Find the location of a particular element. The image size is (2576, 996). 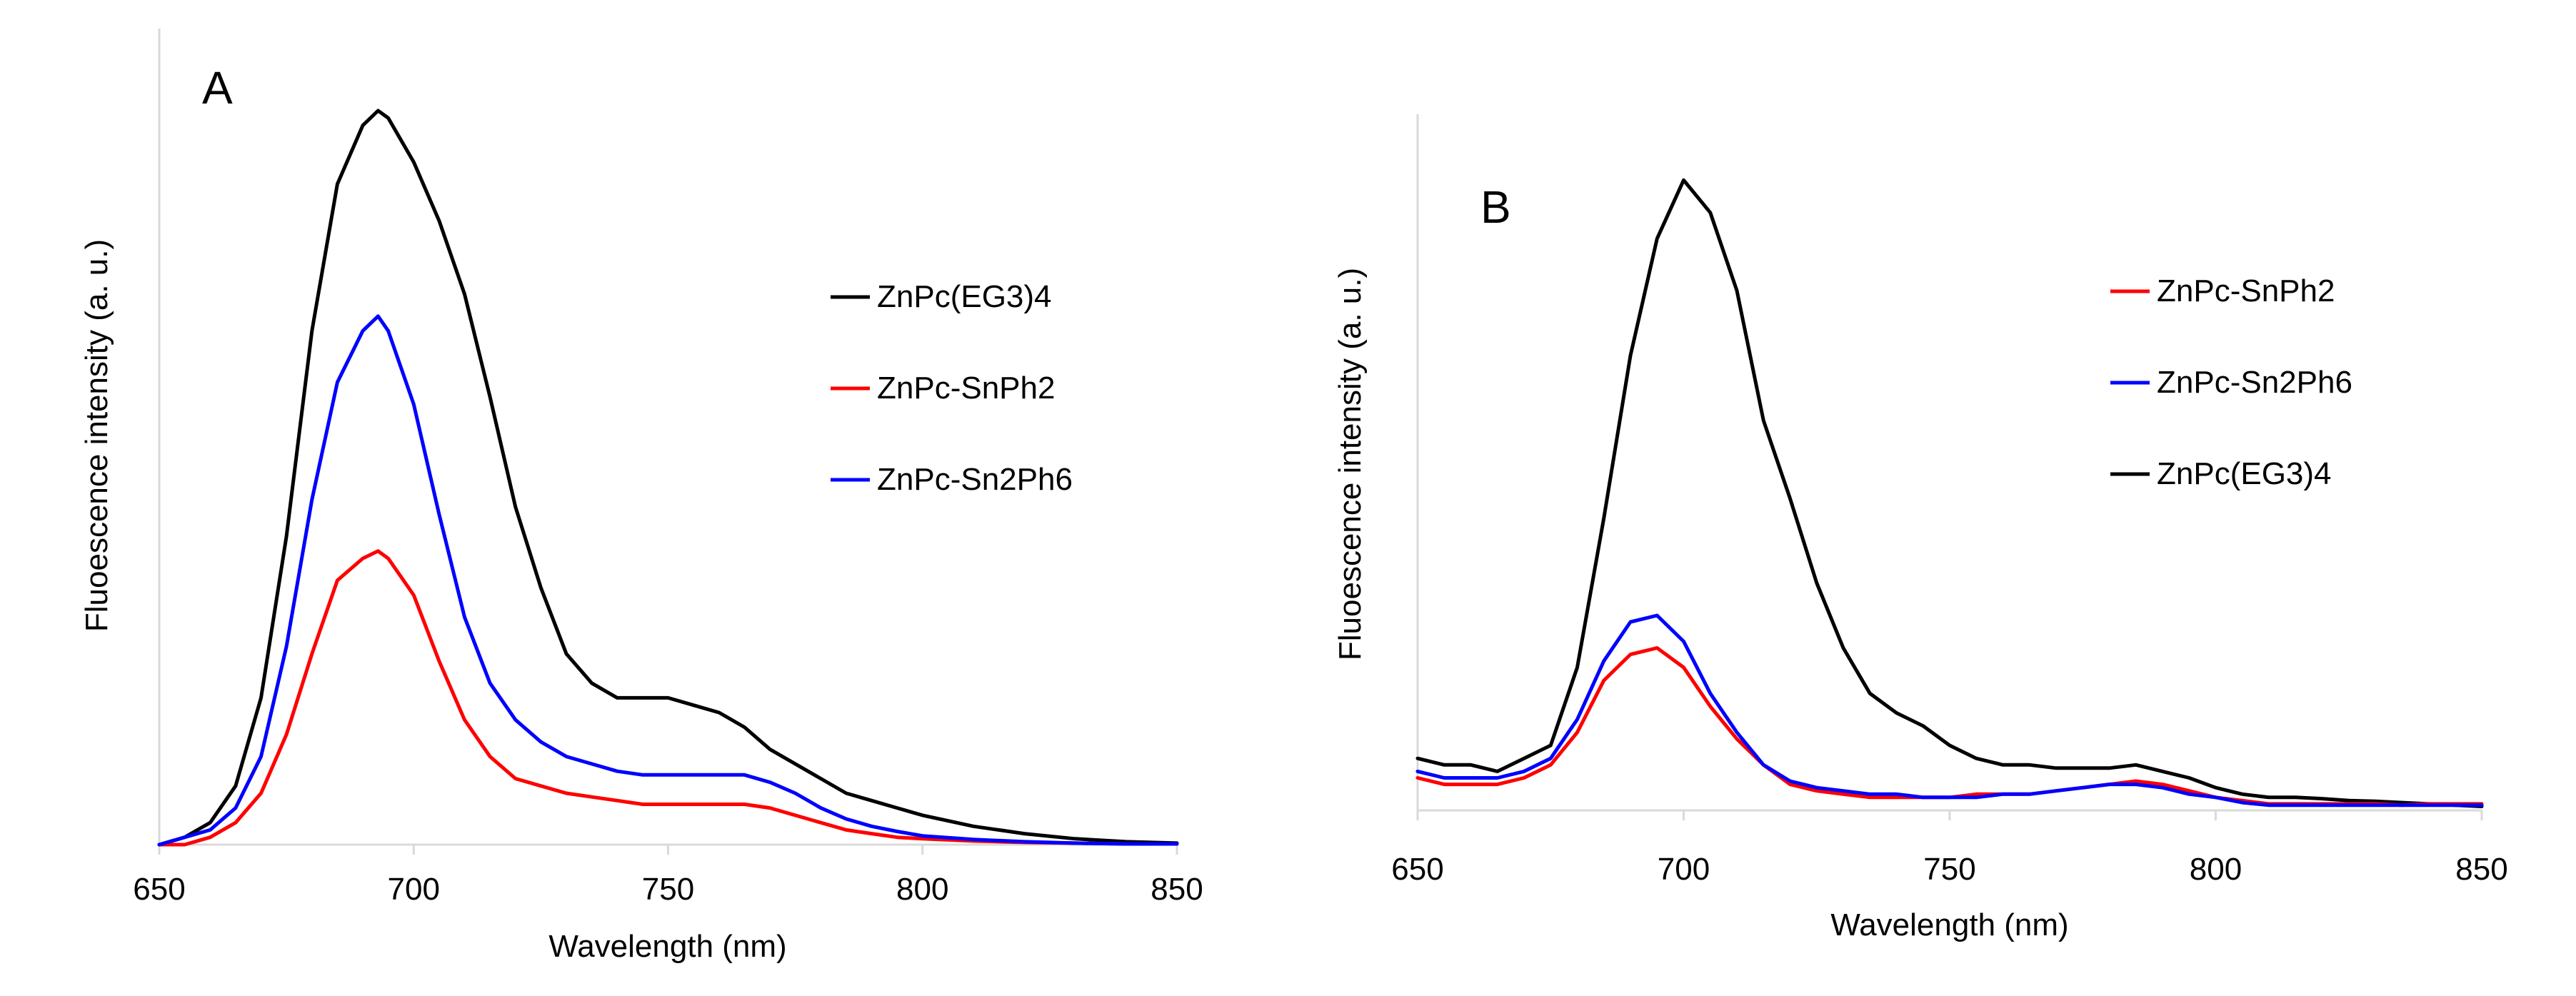

panel-label-a: A is located at coordinates (217, 88).